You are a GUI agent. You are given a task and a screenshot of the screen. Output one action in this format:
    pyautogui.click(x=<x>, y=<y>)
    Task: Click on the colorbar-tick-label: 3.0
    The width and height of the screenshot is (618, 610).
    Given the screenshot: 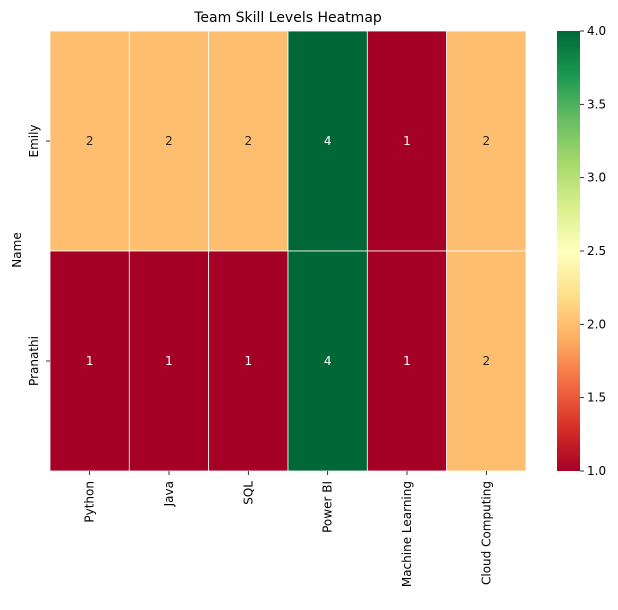 What is the action you would take?
    pyautogui.click(x=596, y=178)
    